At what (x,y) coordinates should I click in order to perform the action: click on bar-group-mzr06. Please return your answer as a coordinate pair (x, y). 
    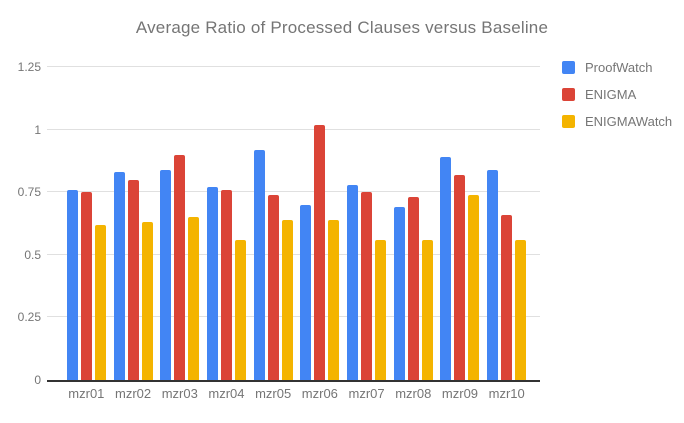
    Looking at the image, I should click on (320, 223).